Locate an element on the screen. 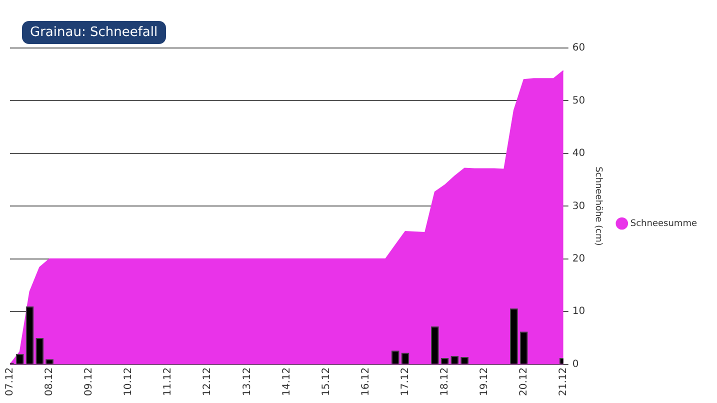  y-tick-label: 40 is located at coordinates (579, 154).